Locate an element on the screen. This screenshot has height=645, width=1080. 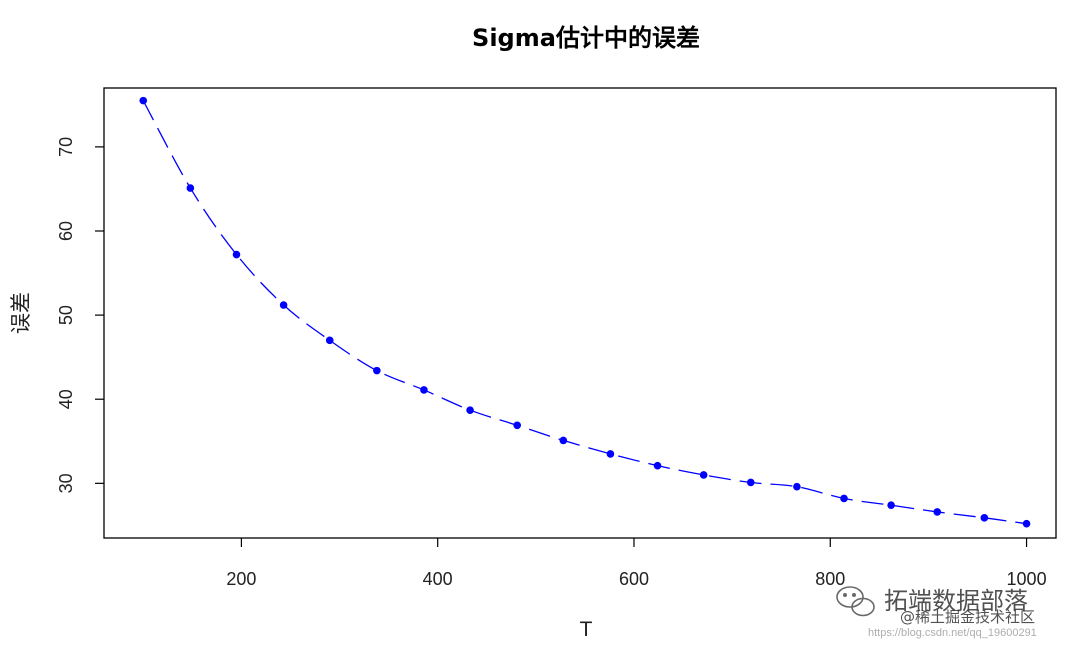
x-tick-label: 800 is located at coordinates (830, 579).